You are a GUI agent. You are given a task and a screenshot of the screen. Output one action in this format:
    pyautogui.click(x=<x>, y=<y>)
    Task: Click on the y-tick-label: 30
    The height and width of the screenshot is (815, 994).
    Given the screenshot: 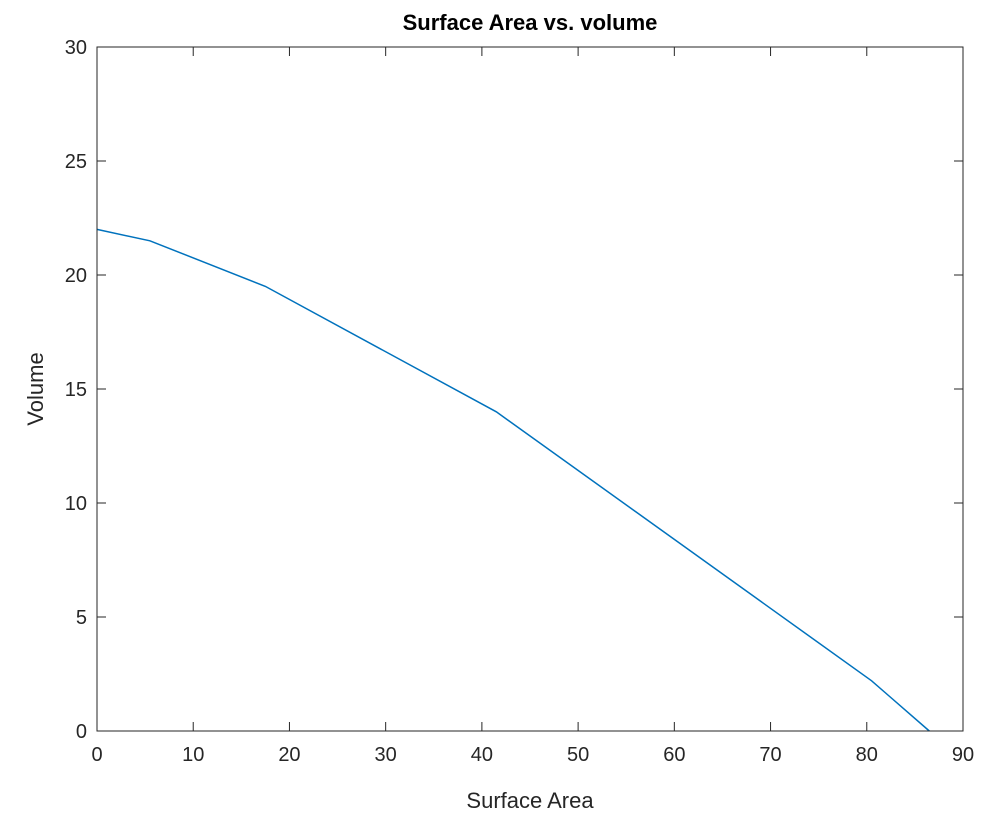 What is the action you would take?
    pyautogui.click(x=76, y=48)
    